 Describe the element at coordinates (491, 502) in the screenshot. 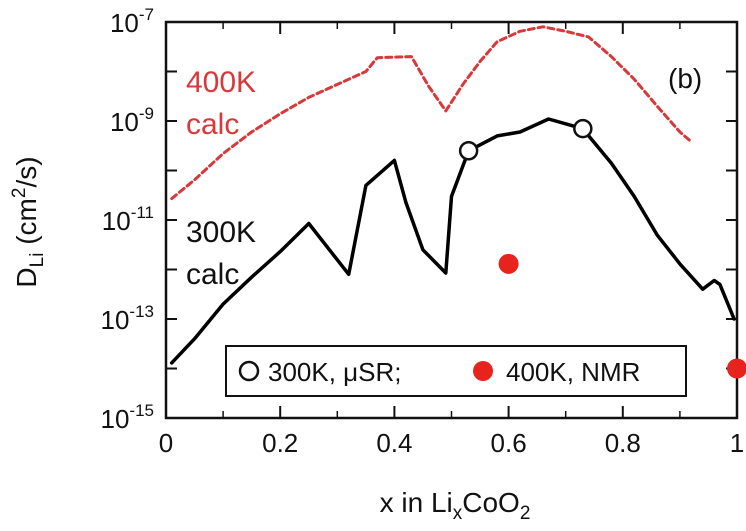

I see `x-axis-title-mid: CoO` at that location.